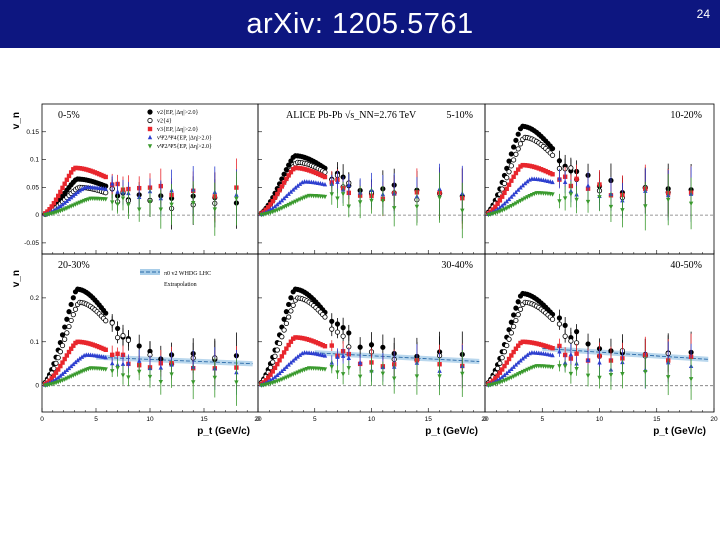  What do you see at coordinates (625, 353) in the screenshot?
I see `whdg-band` at bounding box center [625, 353].